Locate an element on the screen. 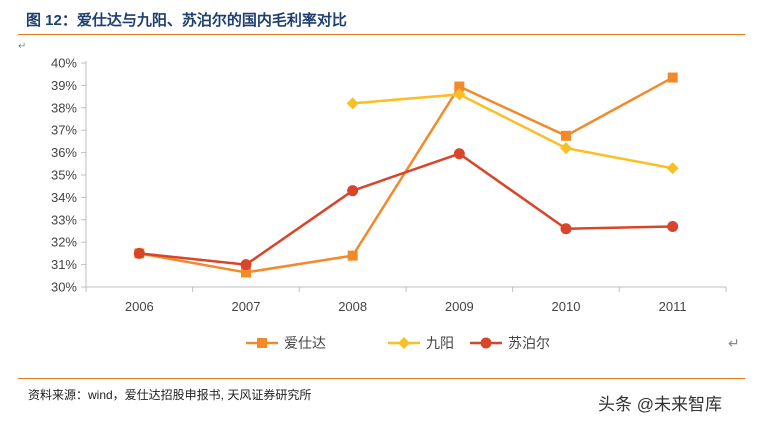 Image resolution: width=759 pixels, height=423 pixels. x-tick-label: 2010 is located at coordinates (566, 306).